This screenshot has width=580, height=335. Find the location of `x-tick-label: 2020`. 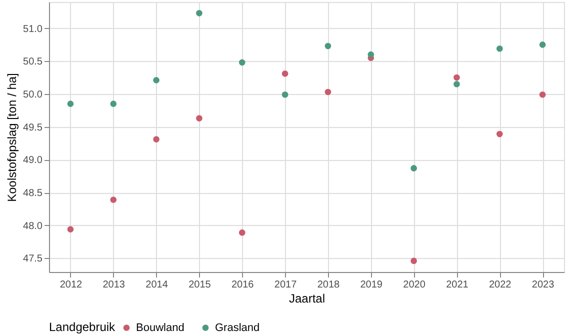

x-tick-label: 2020 is located at coordinates (414, 285).